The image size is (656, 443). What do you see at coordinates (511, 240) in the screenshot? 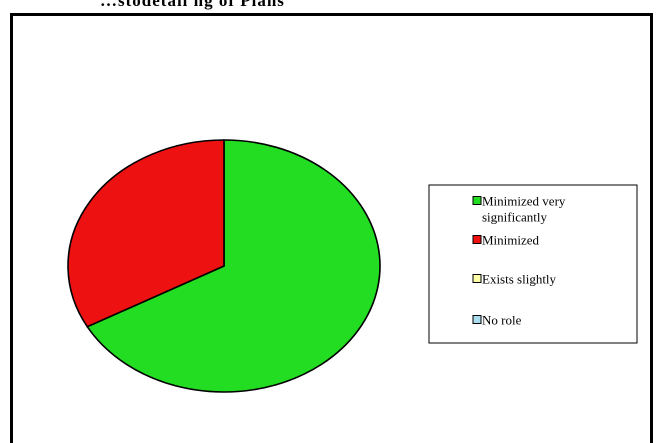
I see `legend-label: Minimized` at bounding box center [511, 240].